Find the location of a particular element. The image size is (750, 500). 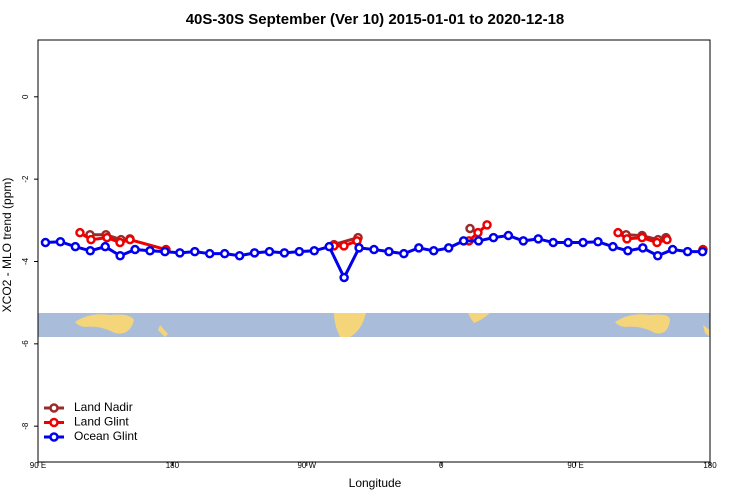

map-strip is located at coordinates (374, 325).